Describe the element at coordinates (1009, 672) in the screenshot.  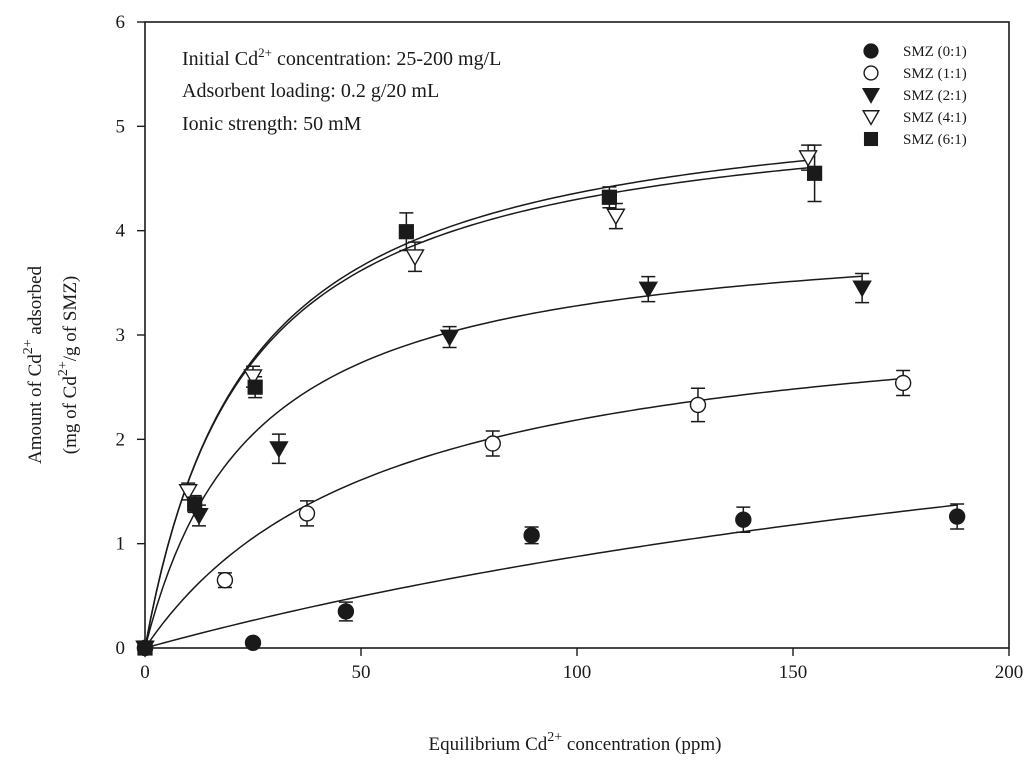
I see `x-tick-label: 200` at that location.